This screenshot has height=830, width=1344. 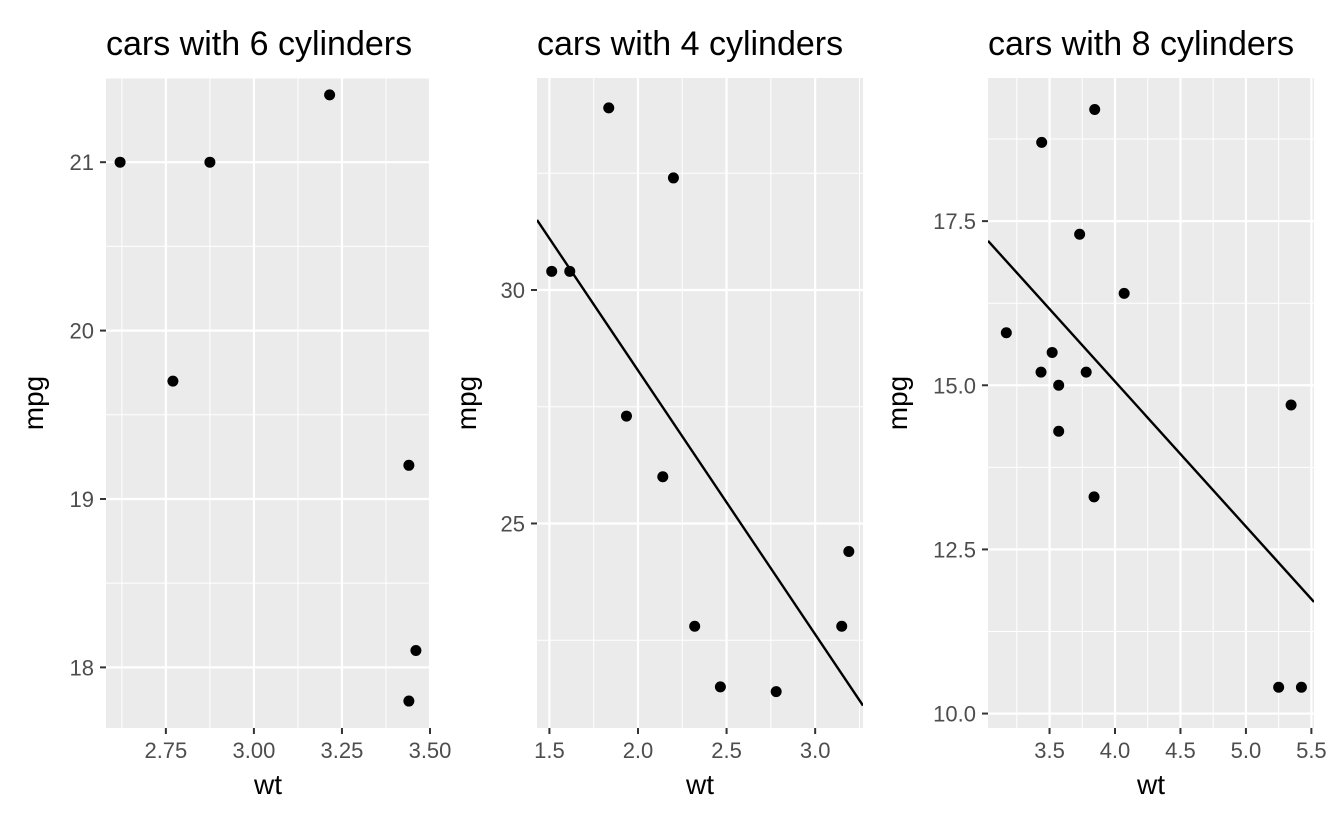 What do you see at coordinates (638, 750) in the screenshot?
I see `x-tick-label: 2.0` at bounding box center [638, 750].